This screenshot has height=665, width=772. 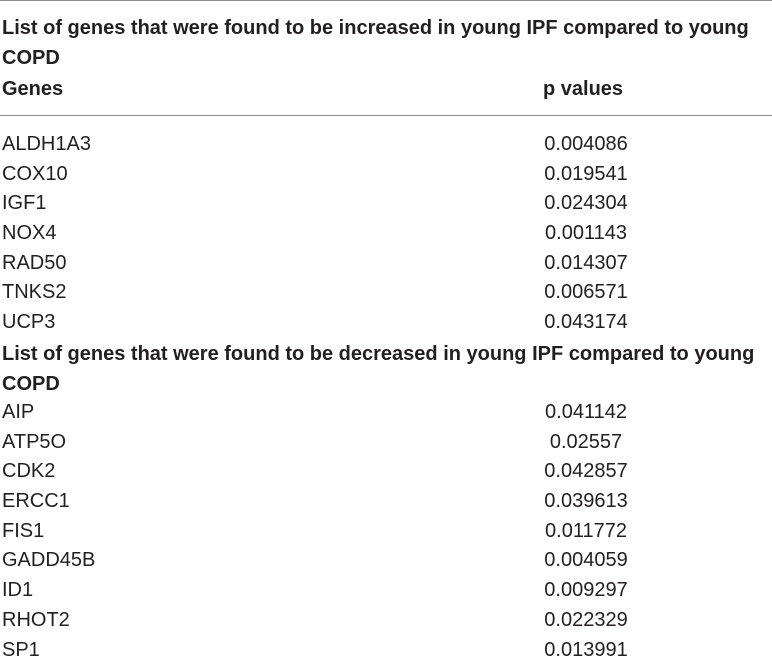 I want to click on gene-name: COX10, so click(x=35, y=175).